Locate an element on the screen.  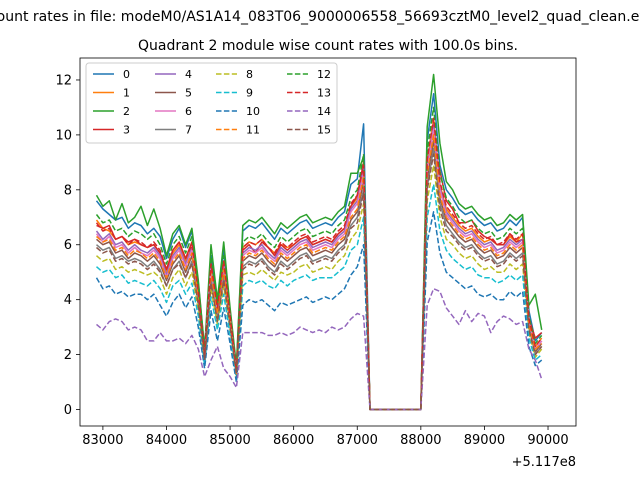
legend-label-14: 14 is located at coordinates (324, 111).